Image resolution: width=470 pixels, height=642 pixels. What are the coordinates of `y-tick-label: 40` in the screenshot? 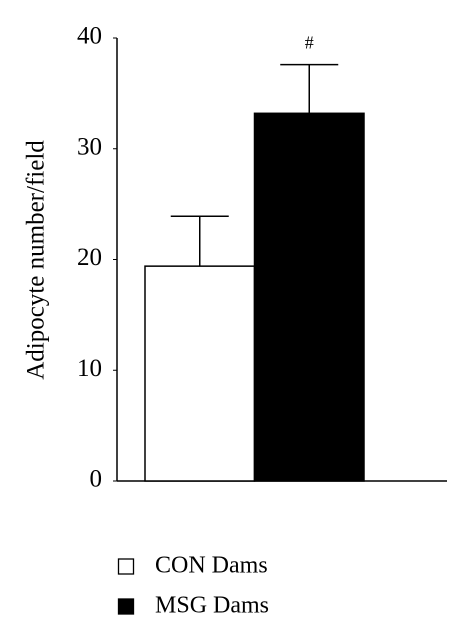 It's located at (89, 36).